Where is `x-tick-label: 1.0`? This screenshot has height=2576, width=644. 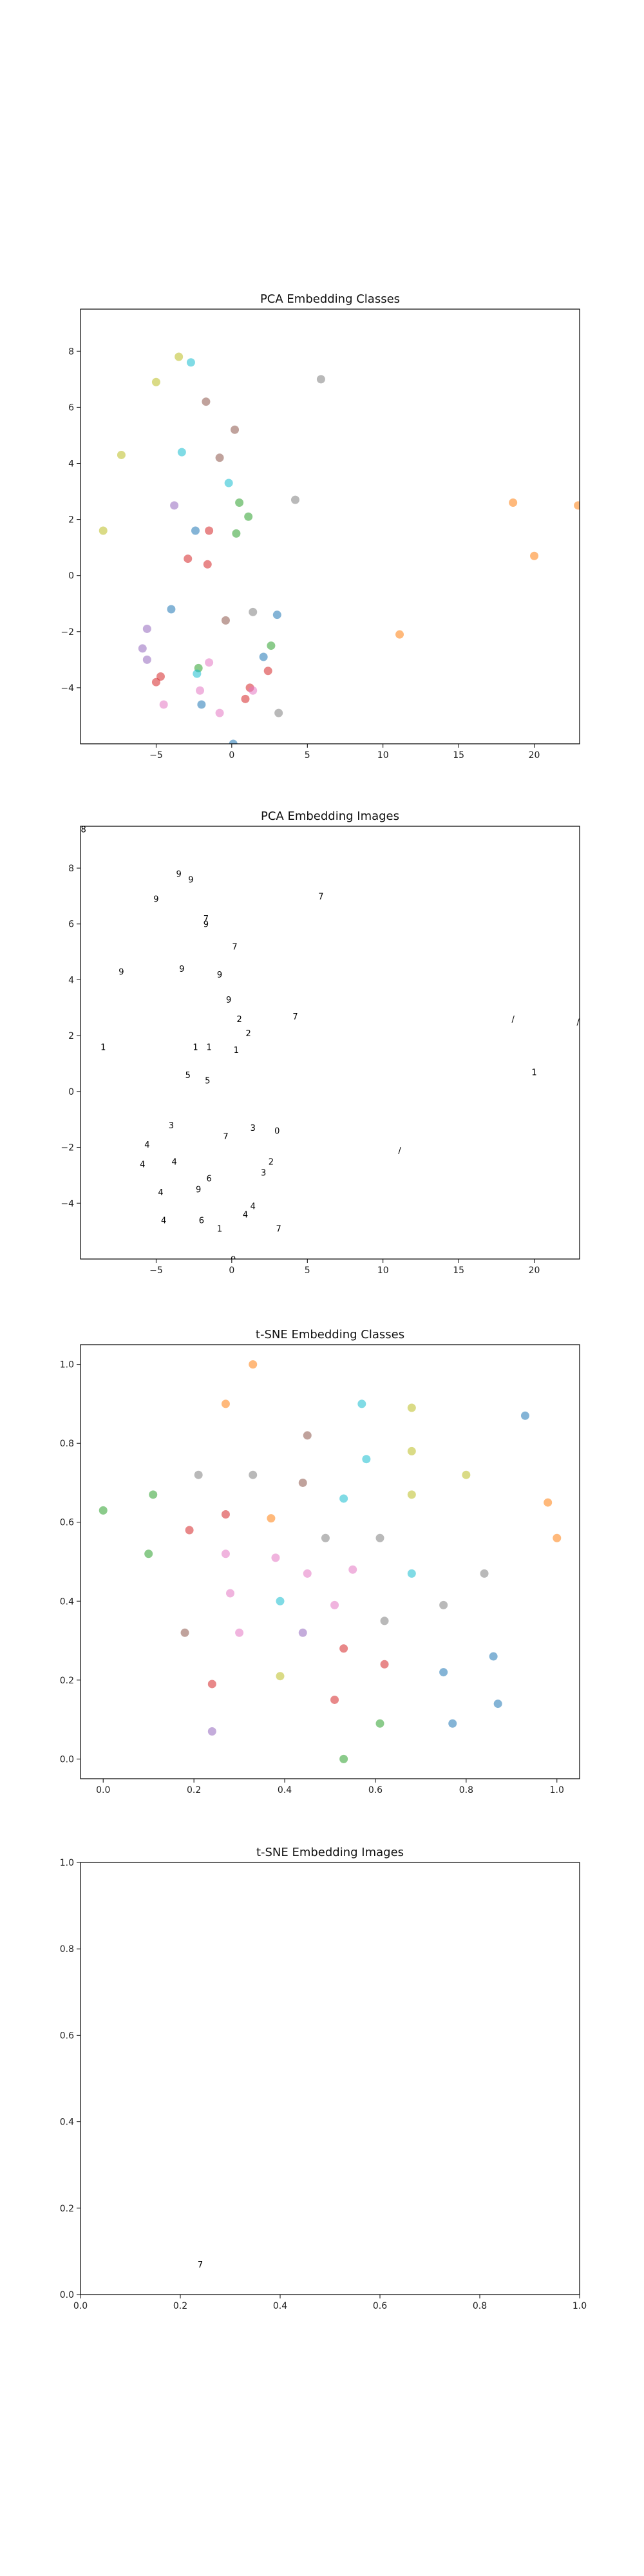 x-tick-label: 1.0 is located at coordinates (557, 1790).